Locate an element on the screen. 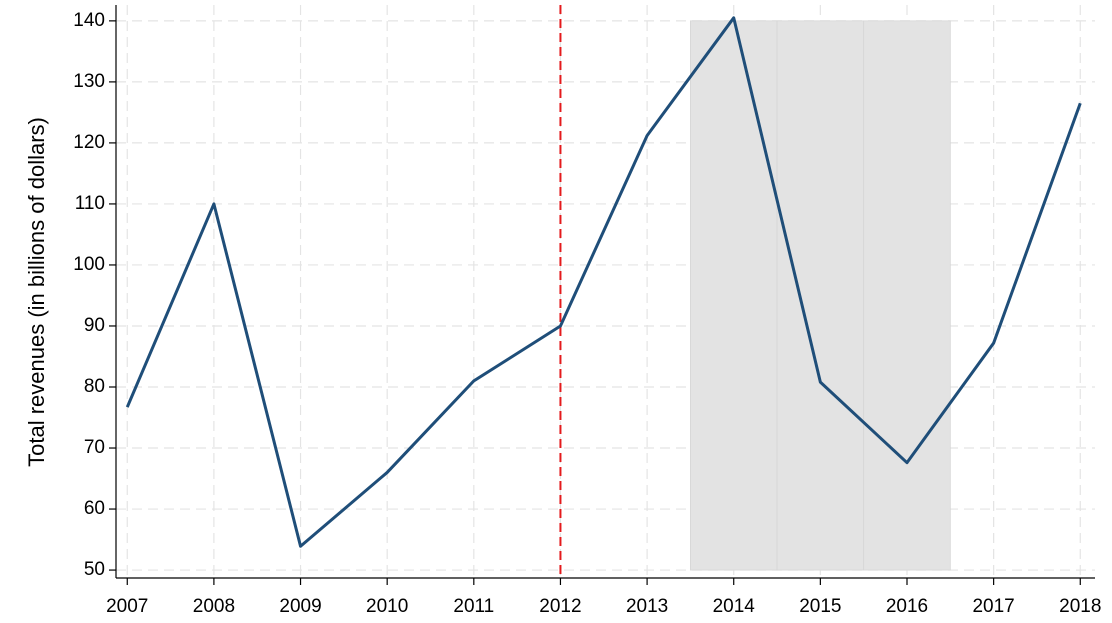 Image resolution: width=1112 pixels, height=623 pixels. x-tick-label: 2015 is located at coordinates (820, 606).